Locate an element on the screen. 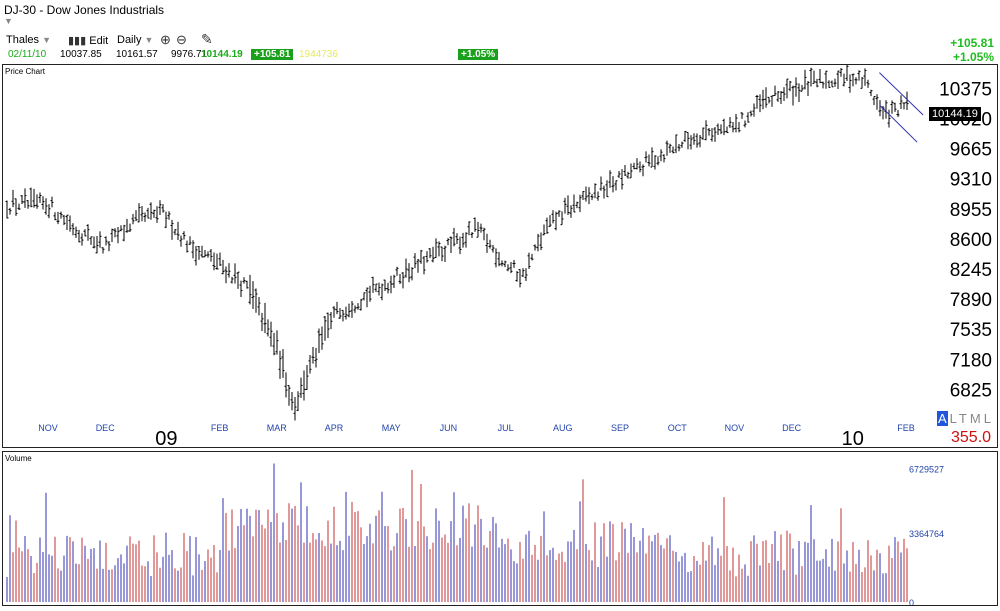 The height and width of the screenshot is (611, 1000). quote-high: 10161.57 is located at coordinates (137, 54).